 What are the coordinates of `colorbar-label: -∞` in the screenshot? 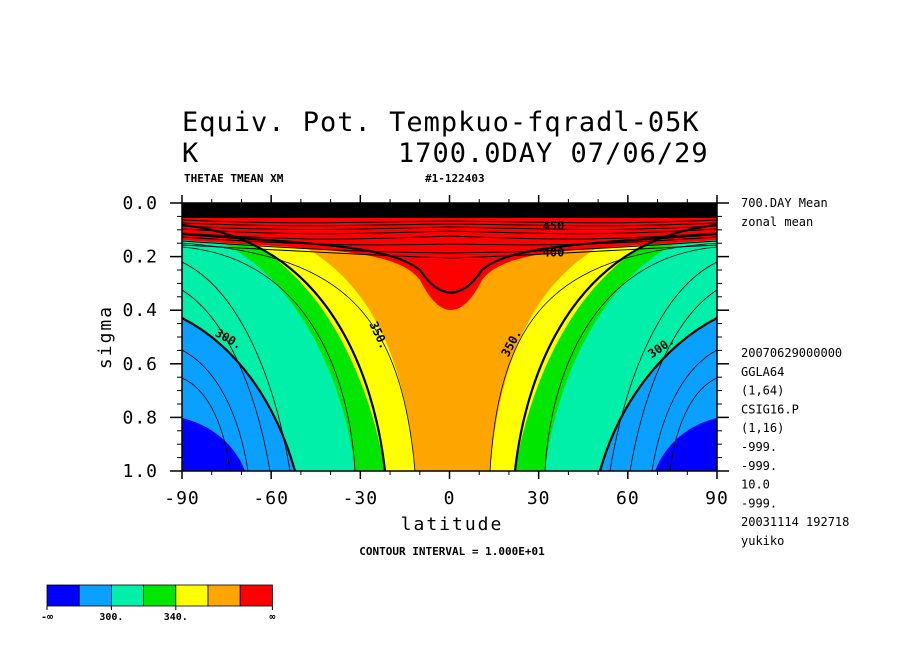 It's located at (47, 617).